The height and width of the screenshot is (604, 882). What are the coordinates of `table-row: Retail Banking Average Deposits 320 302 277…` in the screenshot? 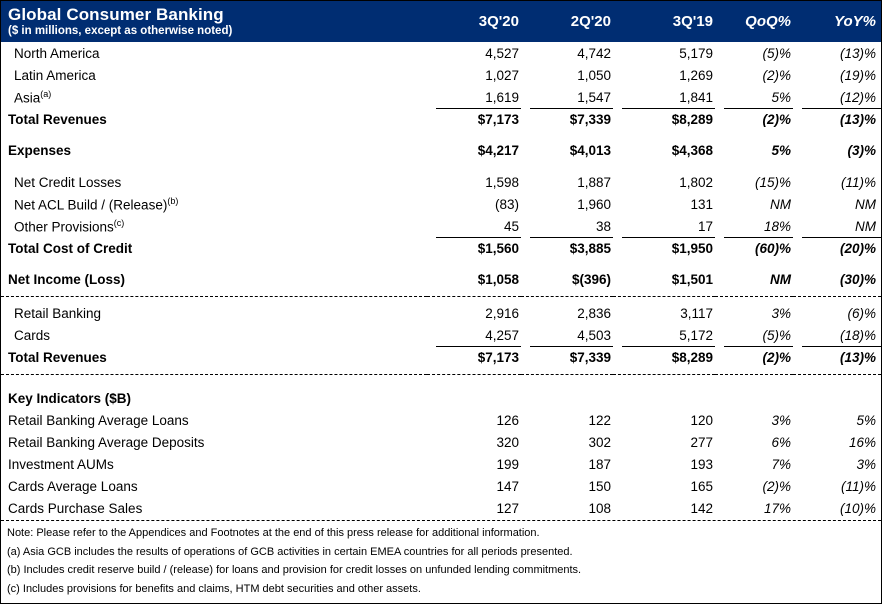 It's located at (441, 442).